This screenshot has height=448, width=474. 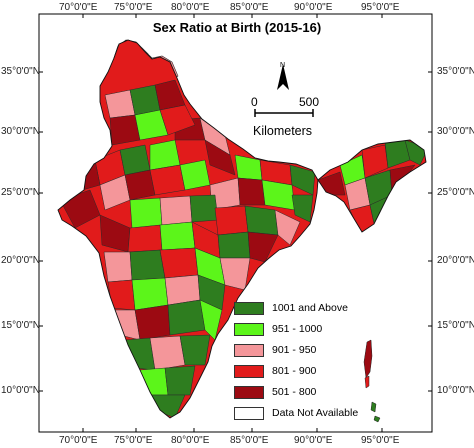 What do you see at coordinates (20, 71) in the screenshot?
I see `lat-label-left: 35°0'0"N` at bounding box center [20, 71].